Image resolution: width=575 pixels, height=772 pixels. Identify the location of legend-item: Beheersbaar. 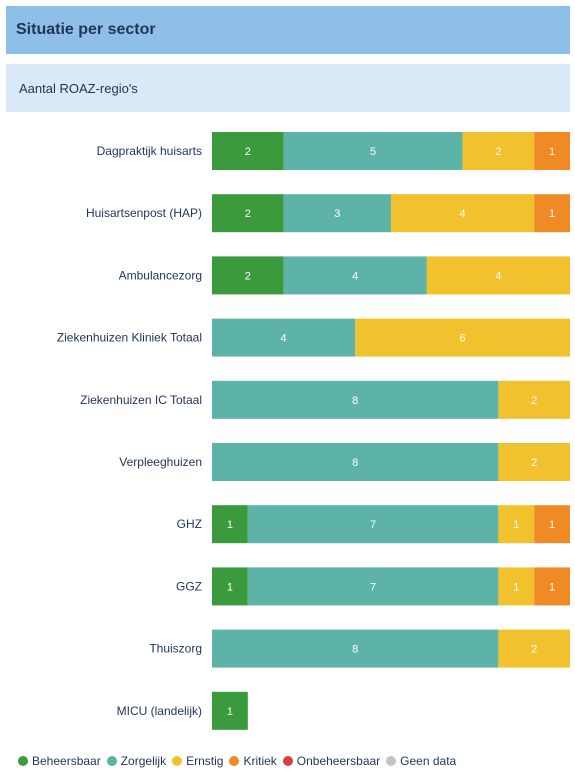
(59, 761).